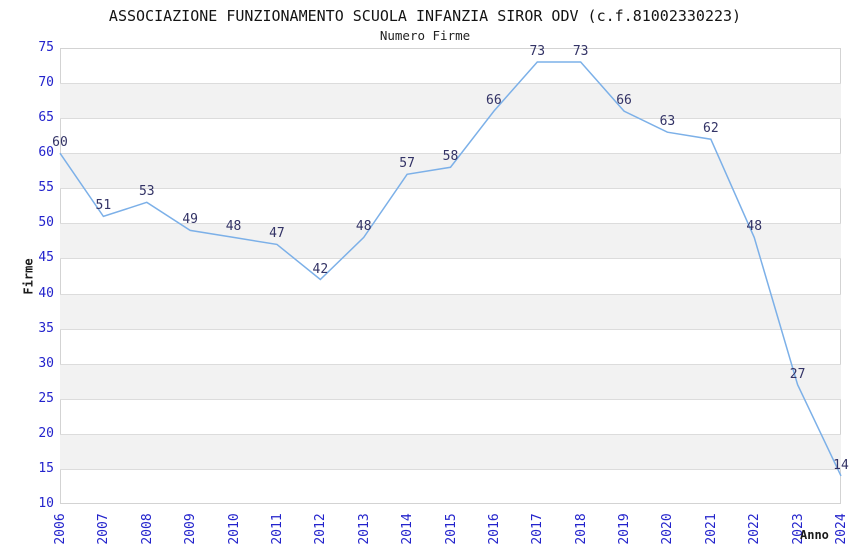 The height and width of the screenshot is (550, 850). I want to click on y-tick-label: 55, so click(46, 188).